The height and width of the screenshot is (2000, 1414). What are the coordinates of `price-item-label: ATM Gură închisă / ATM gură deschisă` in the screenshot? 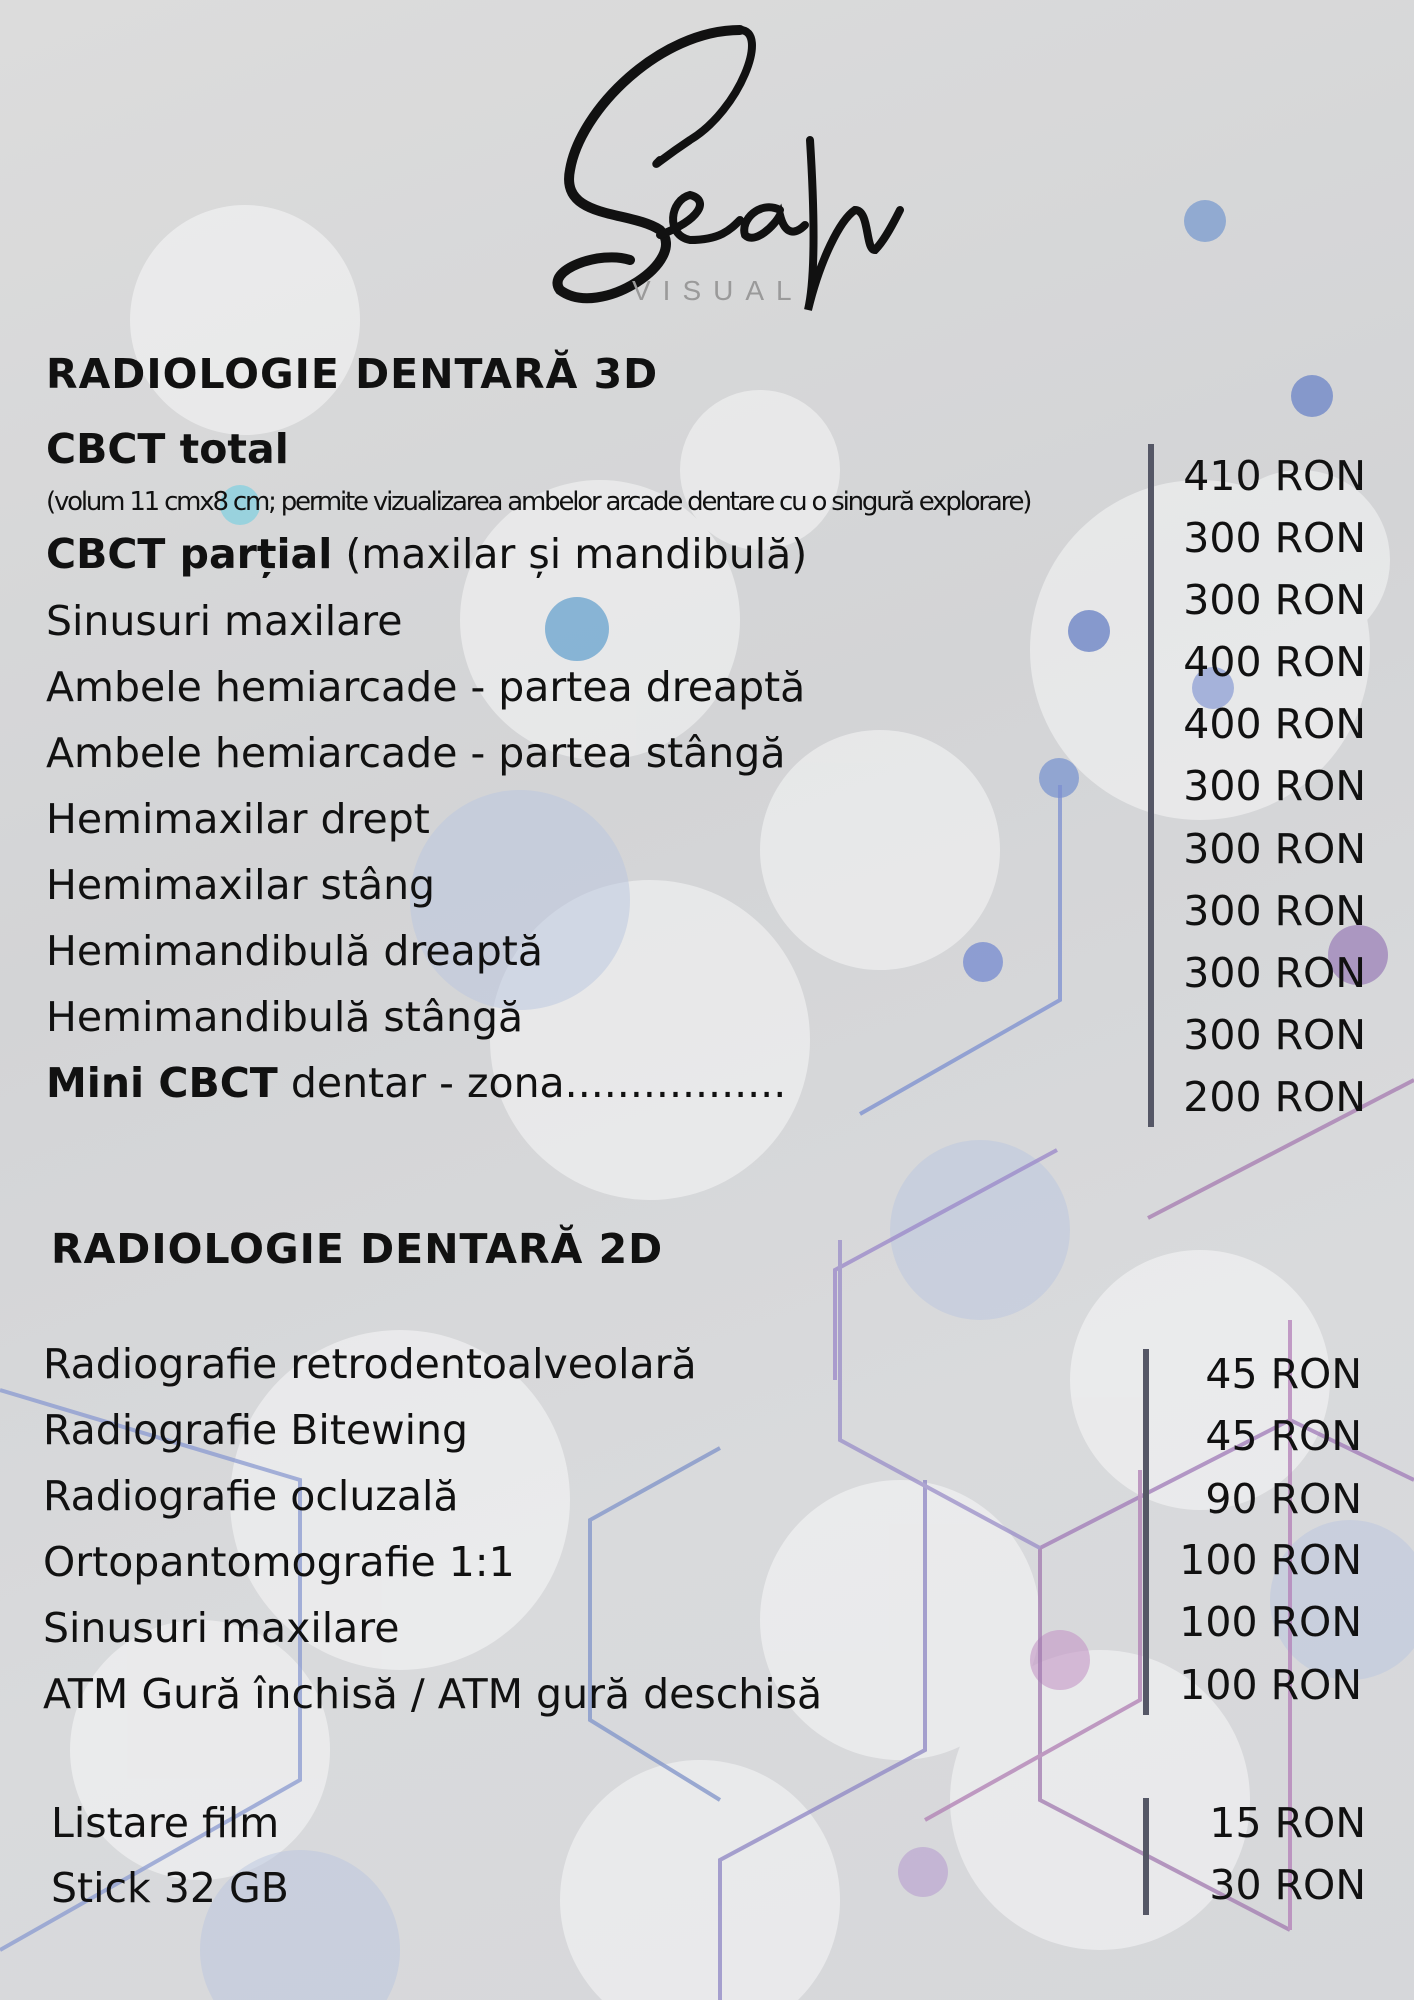 It's located at (433, 1694).